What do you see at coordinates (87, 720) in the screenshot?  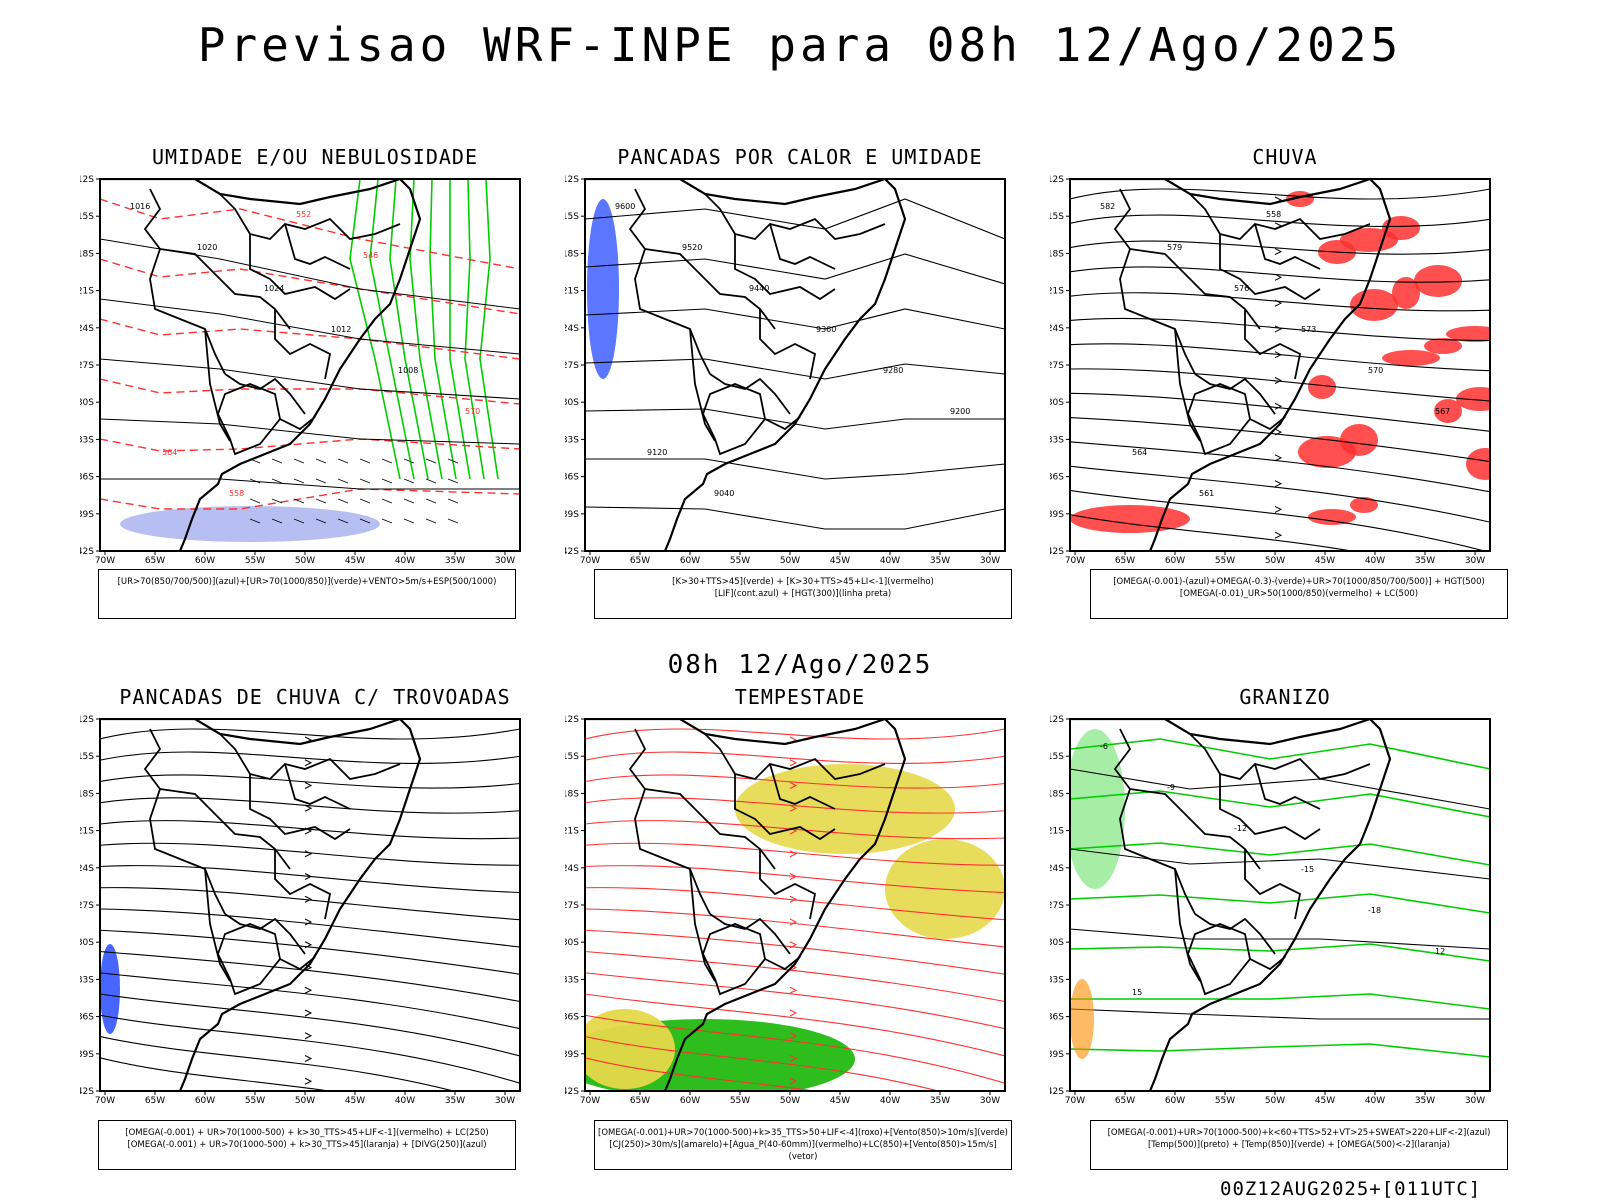 I see `lat-tick-label: 12S` at bounding box center [87, 720].